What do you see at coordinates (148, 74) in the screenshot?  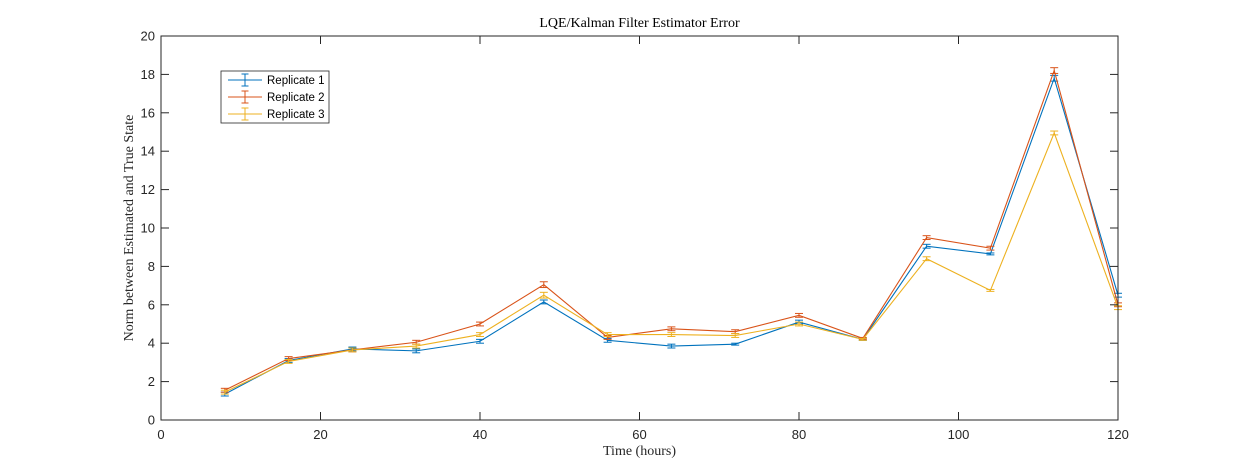 I see `y-tick-label: 18` at bounding box center [148, 74].